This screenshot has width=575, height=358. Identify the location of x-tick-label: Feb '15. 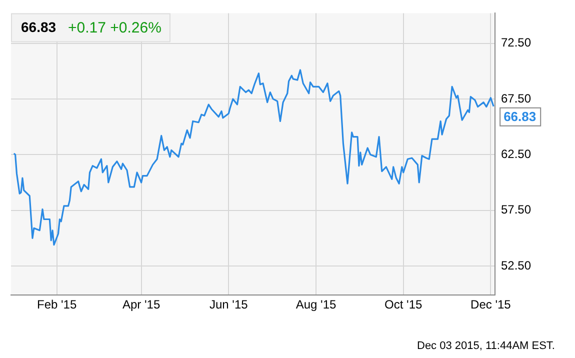
(56, 305).